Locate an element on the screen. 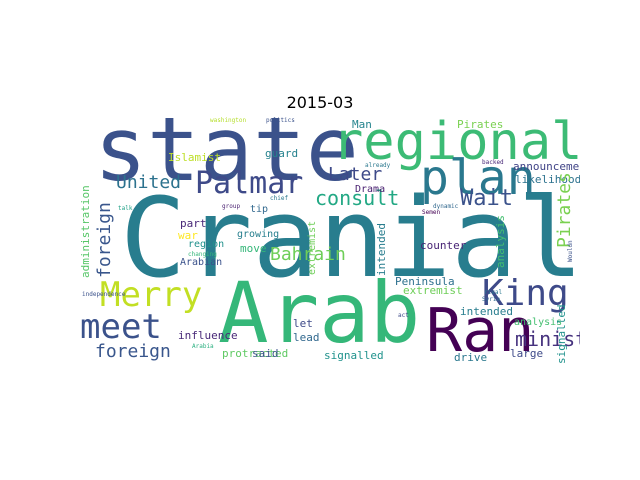 The image size is (640, 480). word-pirates: Pirates is located at coordinates (564, 210).